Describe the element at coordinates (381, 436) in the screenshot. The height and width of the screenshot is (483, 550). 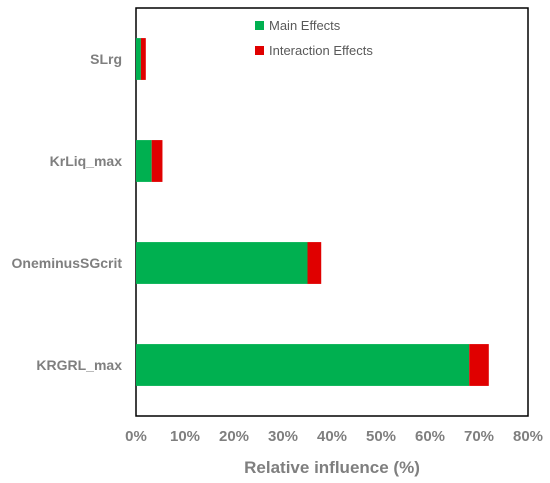
I see `x-tick-label: 50%` at that location.